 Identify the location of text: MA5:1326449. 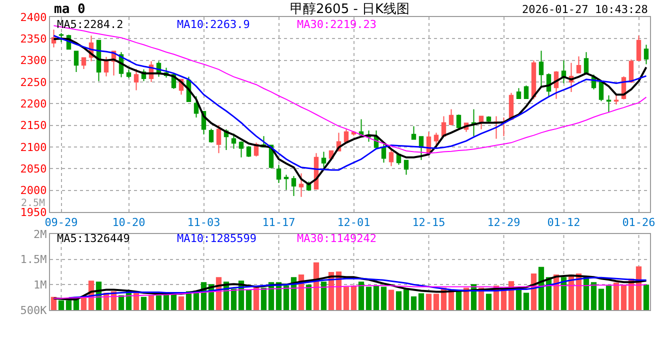
(93, 238).